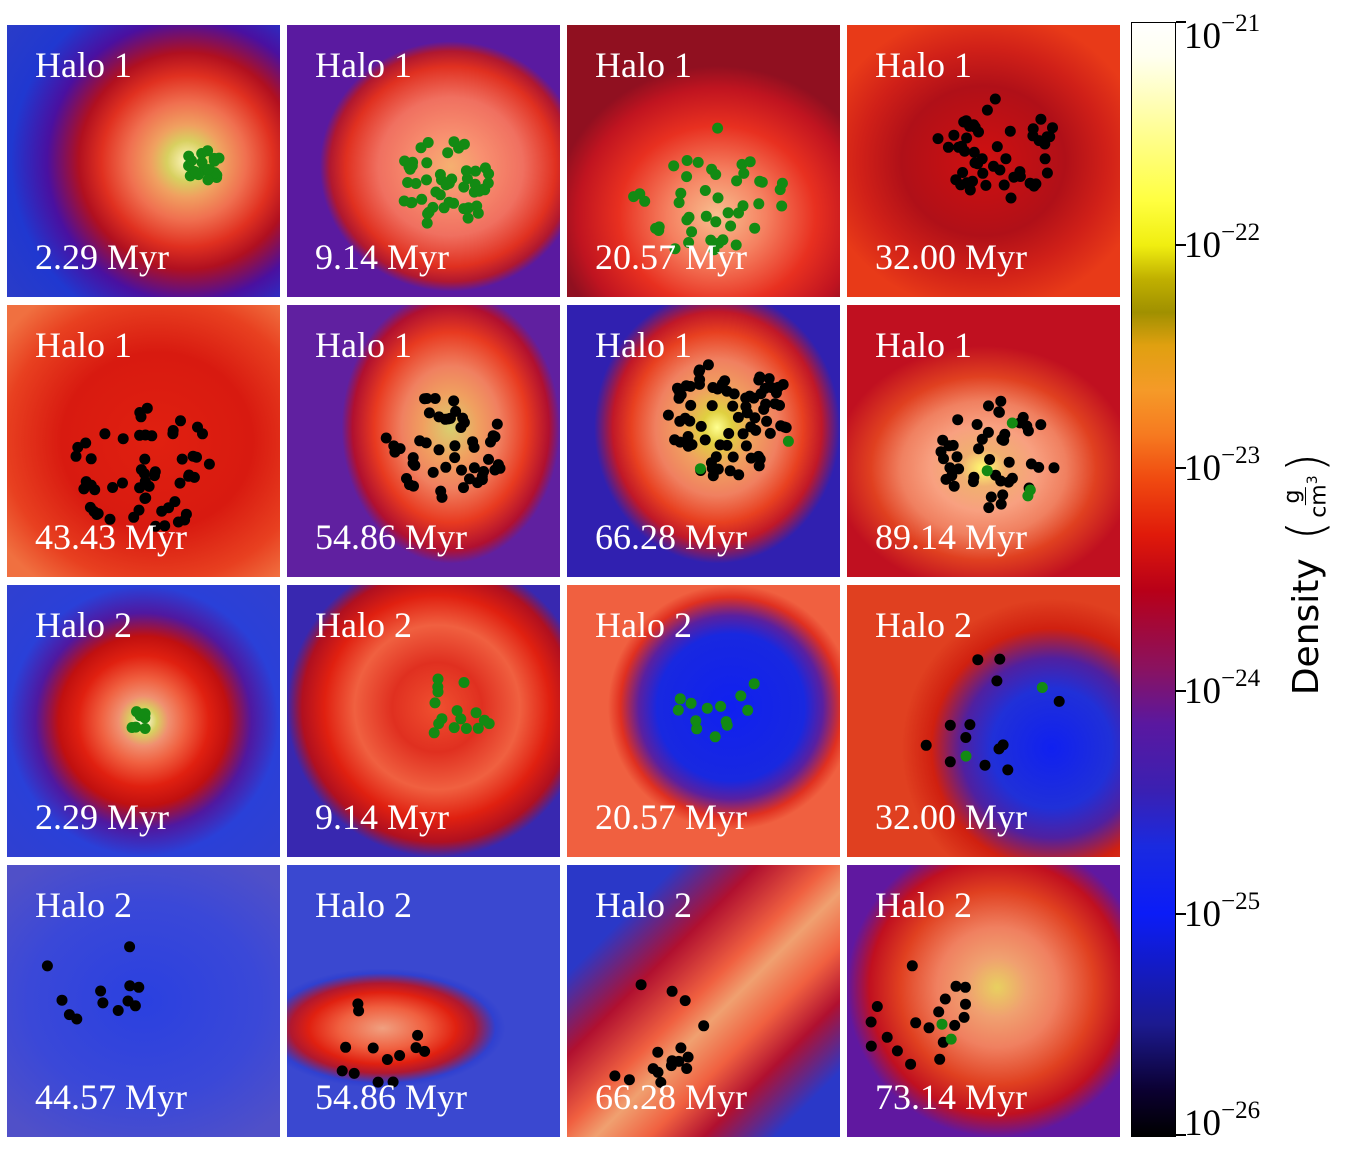 The image size is (1365, 1151). What do you see at coordinates (1222, 242) in the screenshot?
I see `colorbar-tick-label: 10−22` at bounding box center [1222, 242].